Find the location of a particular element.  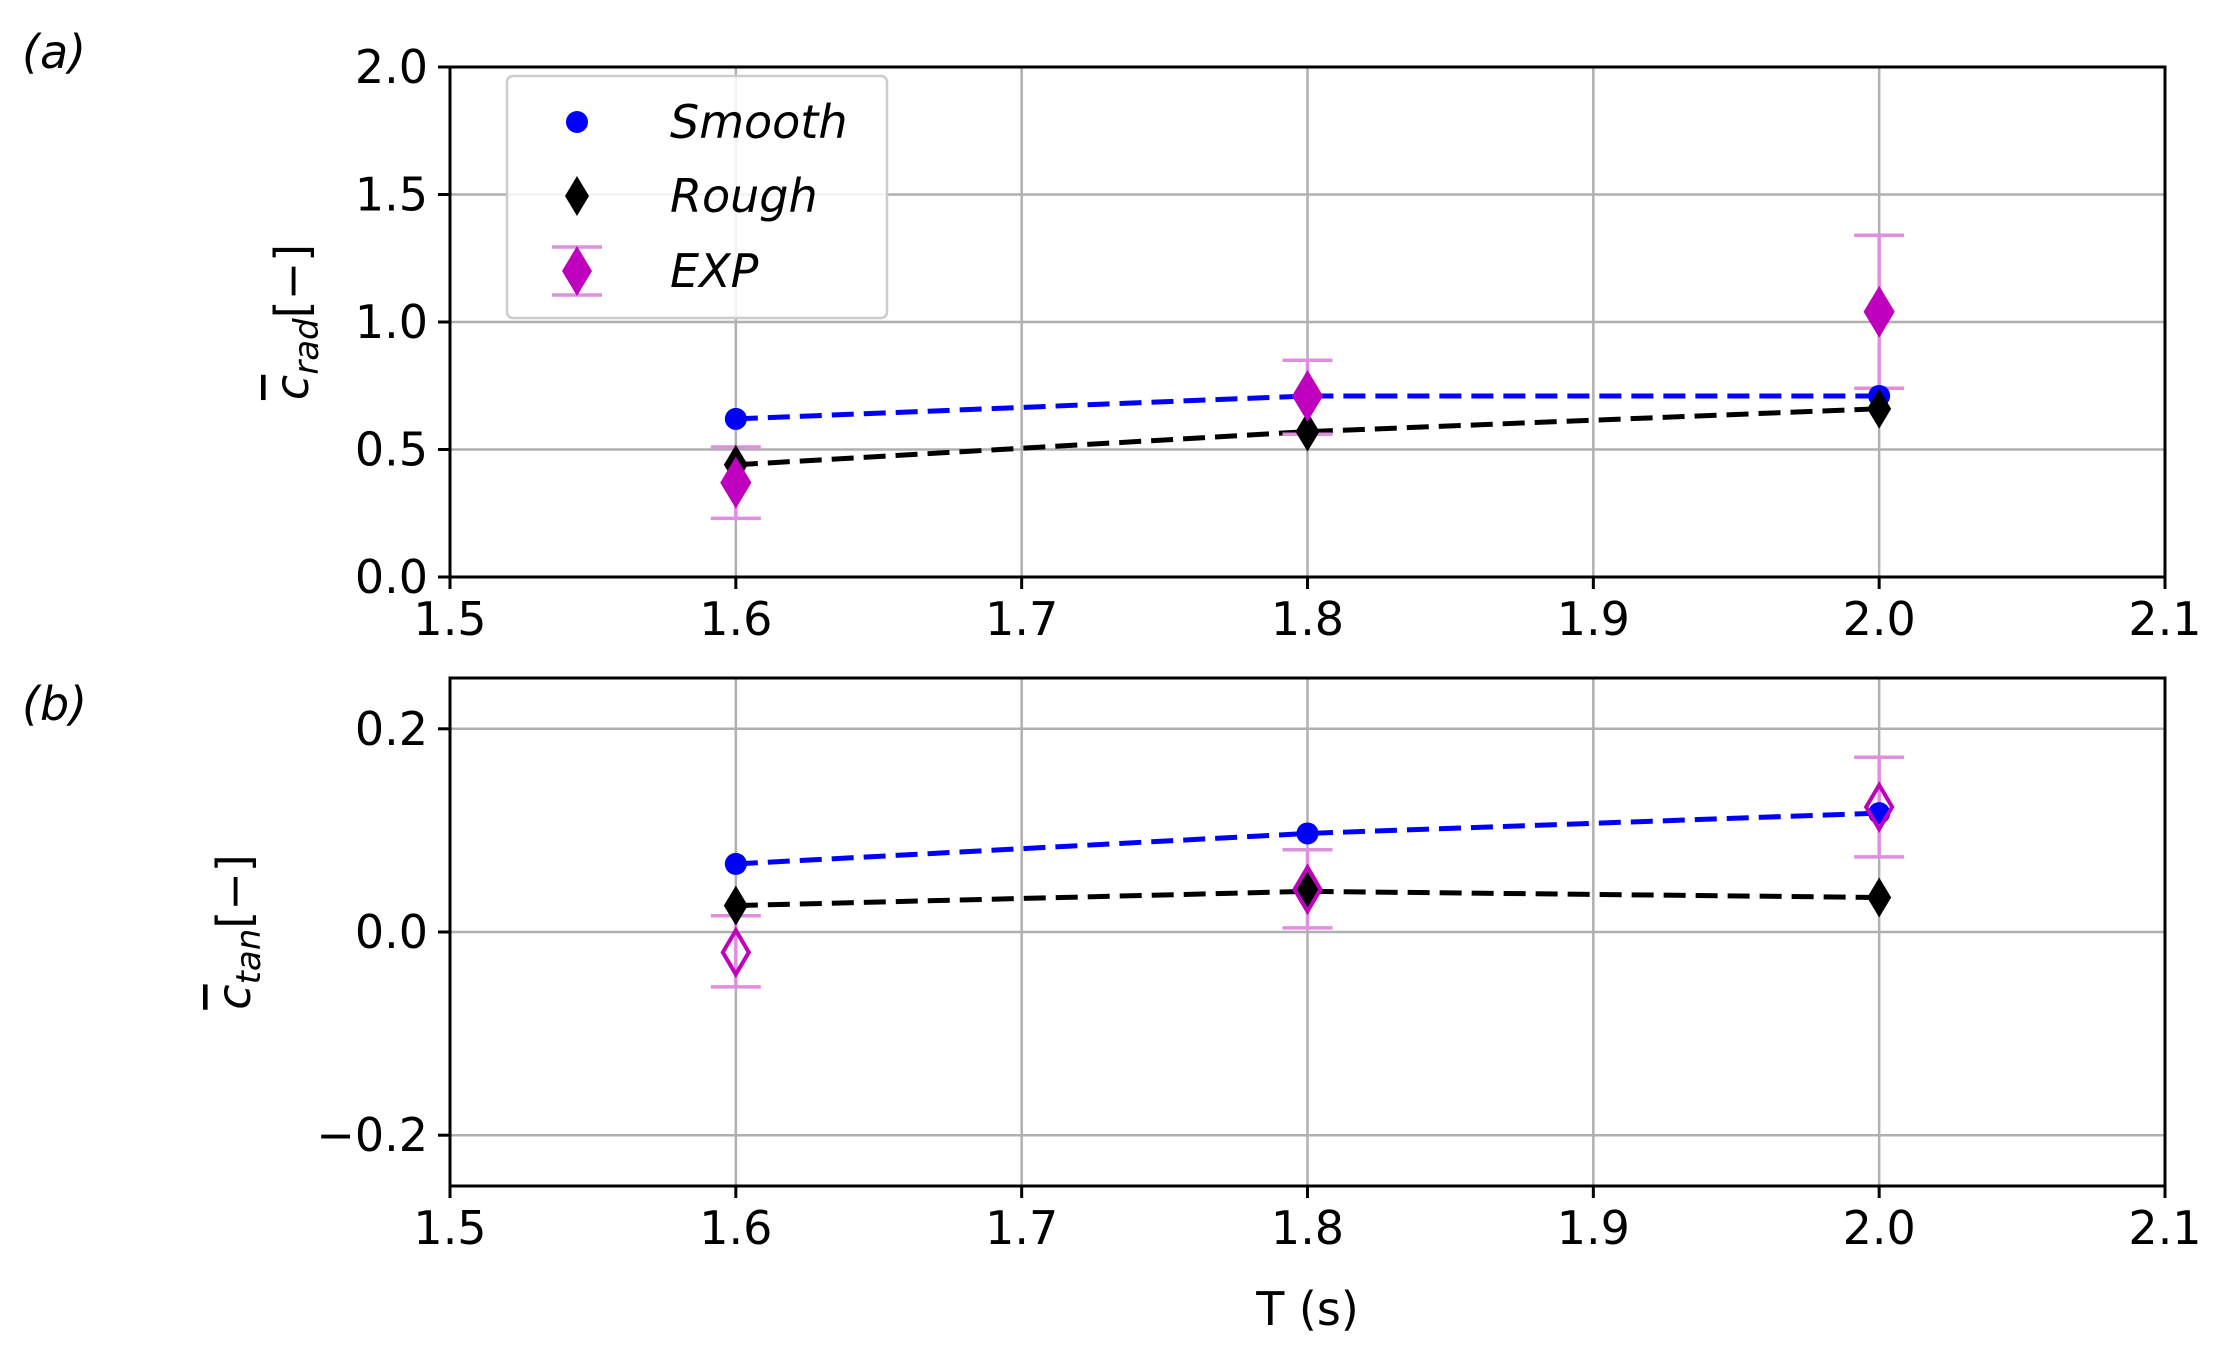

legend: Smooth Rough EXP is located at coordinates (697, 197).